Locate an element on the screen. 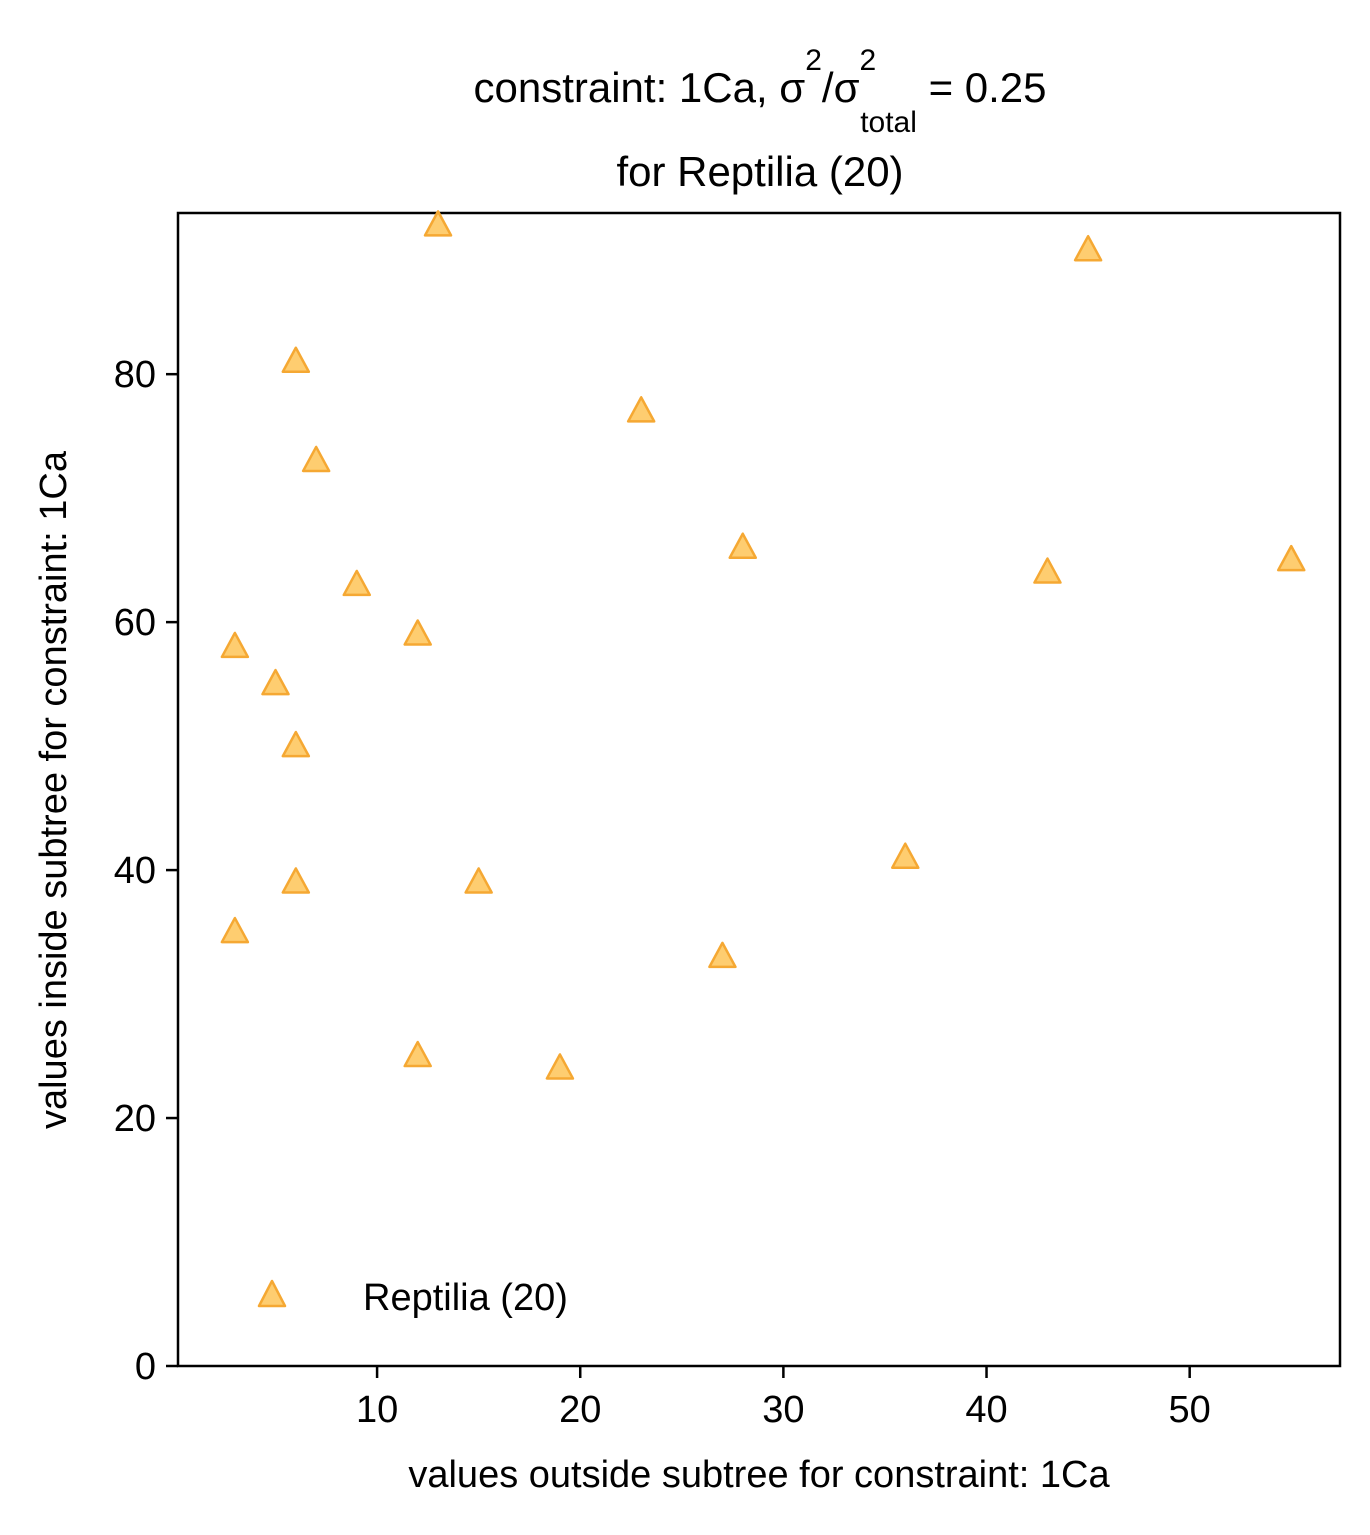 The width and height of the screenshot is (1370, 1535). title-prefix: constraint: 1Ca, σ is located at coordinates (639, 87).